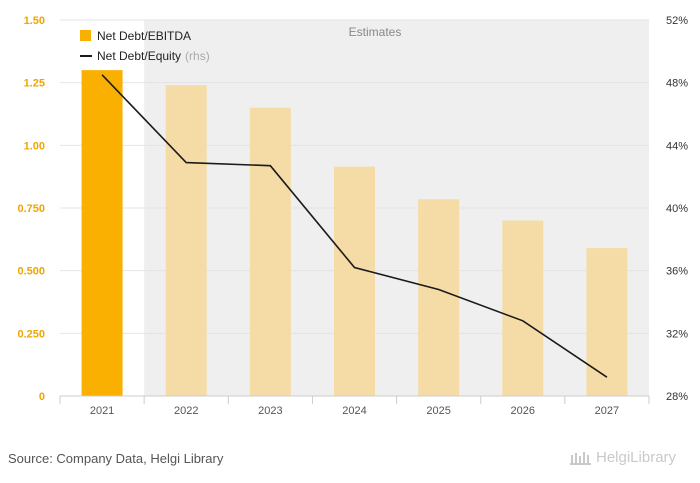 Image resolution: width=700 pixels, height=483 pixels. Describe the element at coordinates (523, 308) in the screenshot. I see `bar-2026` at that location.